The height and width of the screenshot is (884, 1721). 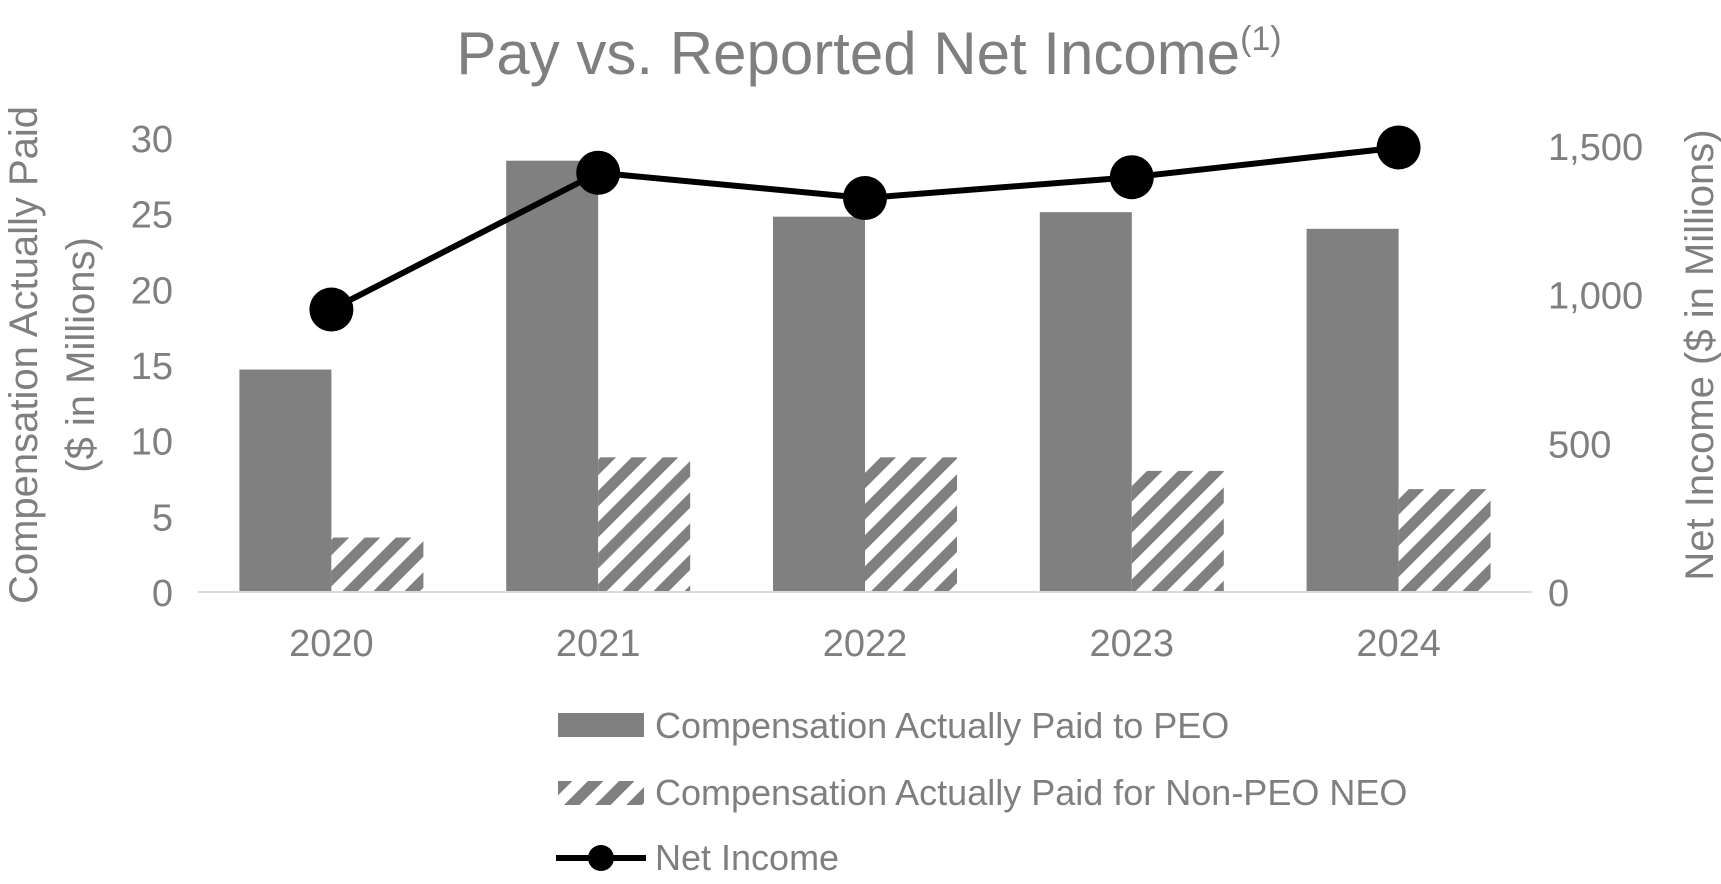 What do you see at coordinates (747, 857) in the screenshot?
I see `legend-label-net-income: Net Income` at bounding box center [747, 857].